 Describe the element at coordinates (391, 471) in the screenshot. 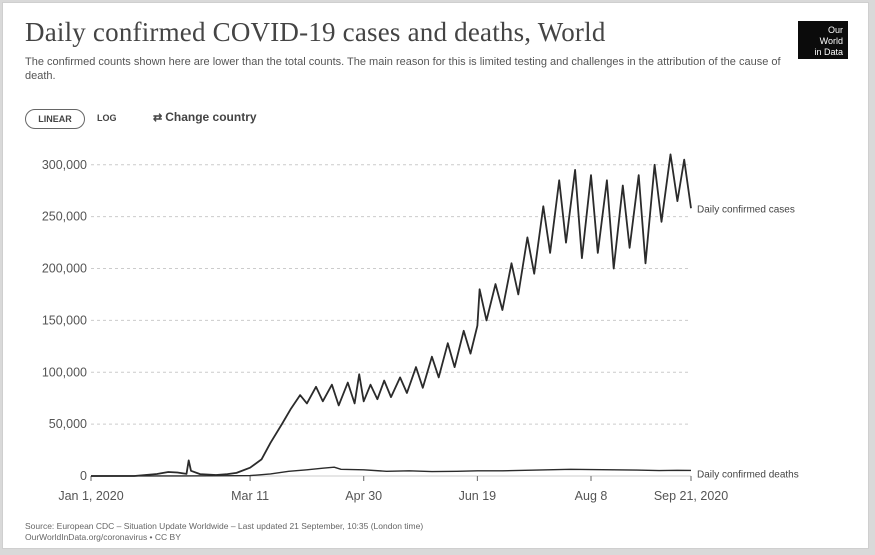

I see `deaths-series-line` at that location.